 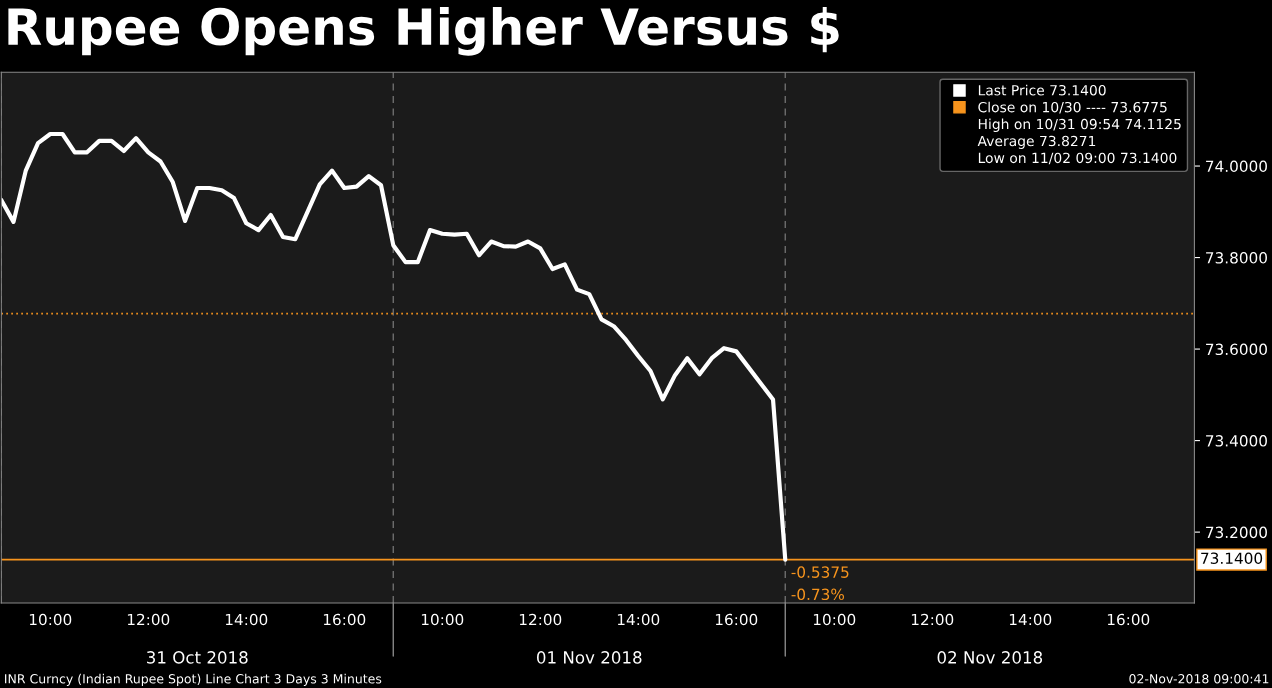 I want to click on annotation: Average 73.8271, so click(x=1036, y=142).